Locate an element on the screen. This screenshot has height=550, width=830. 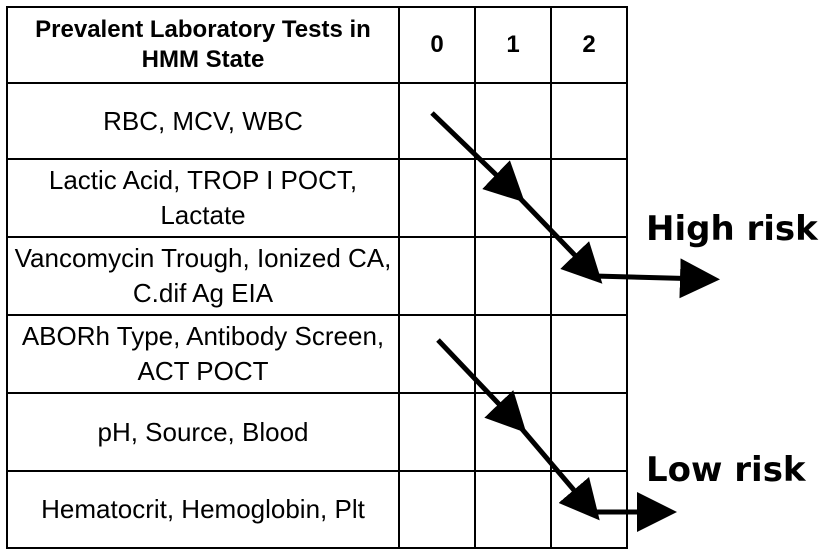
header-state-1: 1 is located at coordinates (513, 45).